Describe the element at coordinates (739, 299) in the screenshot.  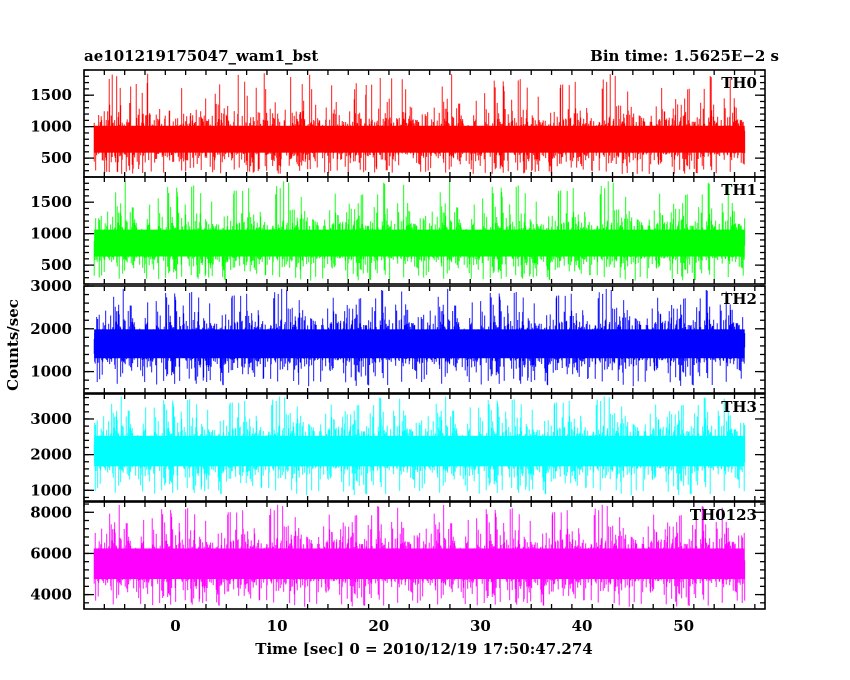
I see `panel-label-th2: TH2` at that location.